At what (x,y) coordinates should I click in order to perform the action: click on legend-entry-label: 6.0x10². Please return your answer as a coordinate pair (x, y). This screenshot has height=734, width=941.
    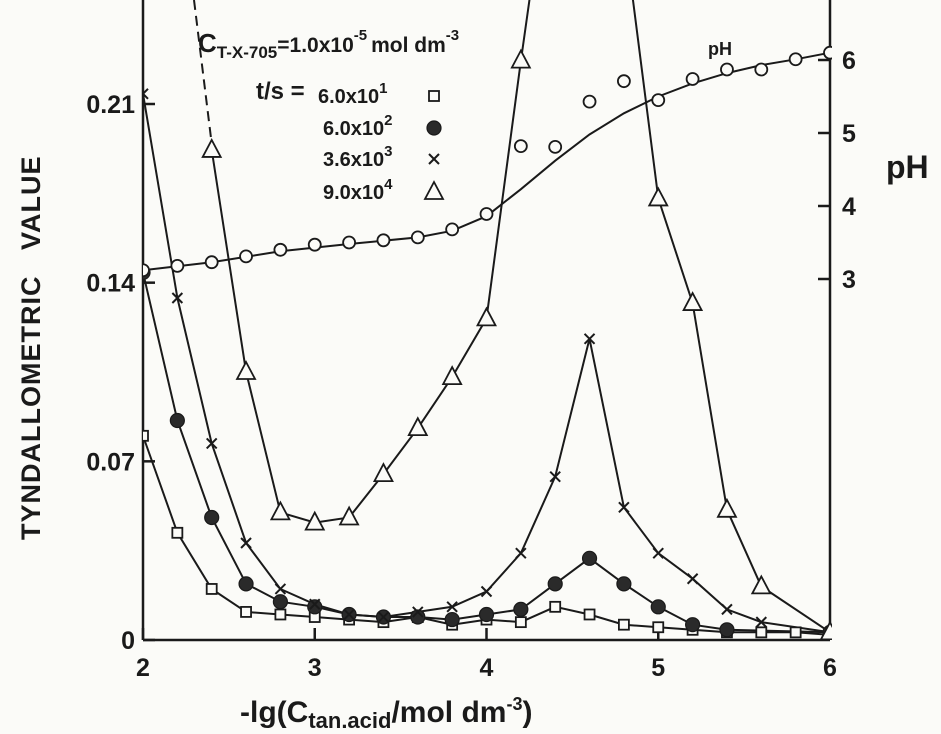
    Looking at the image, I should click on (358, 126).